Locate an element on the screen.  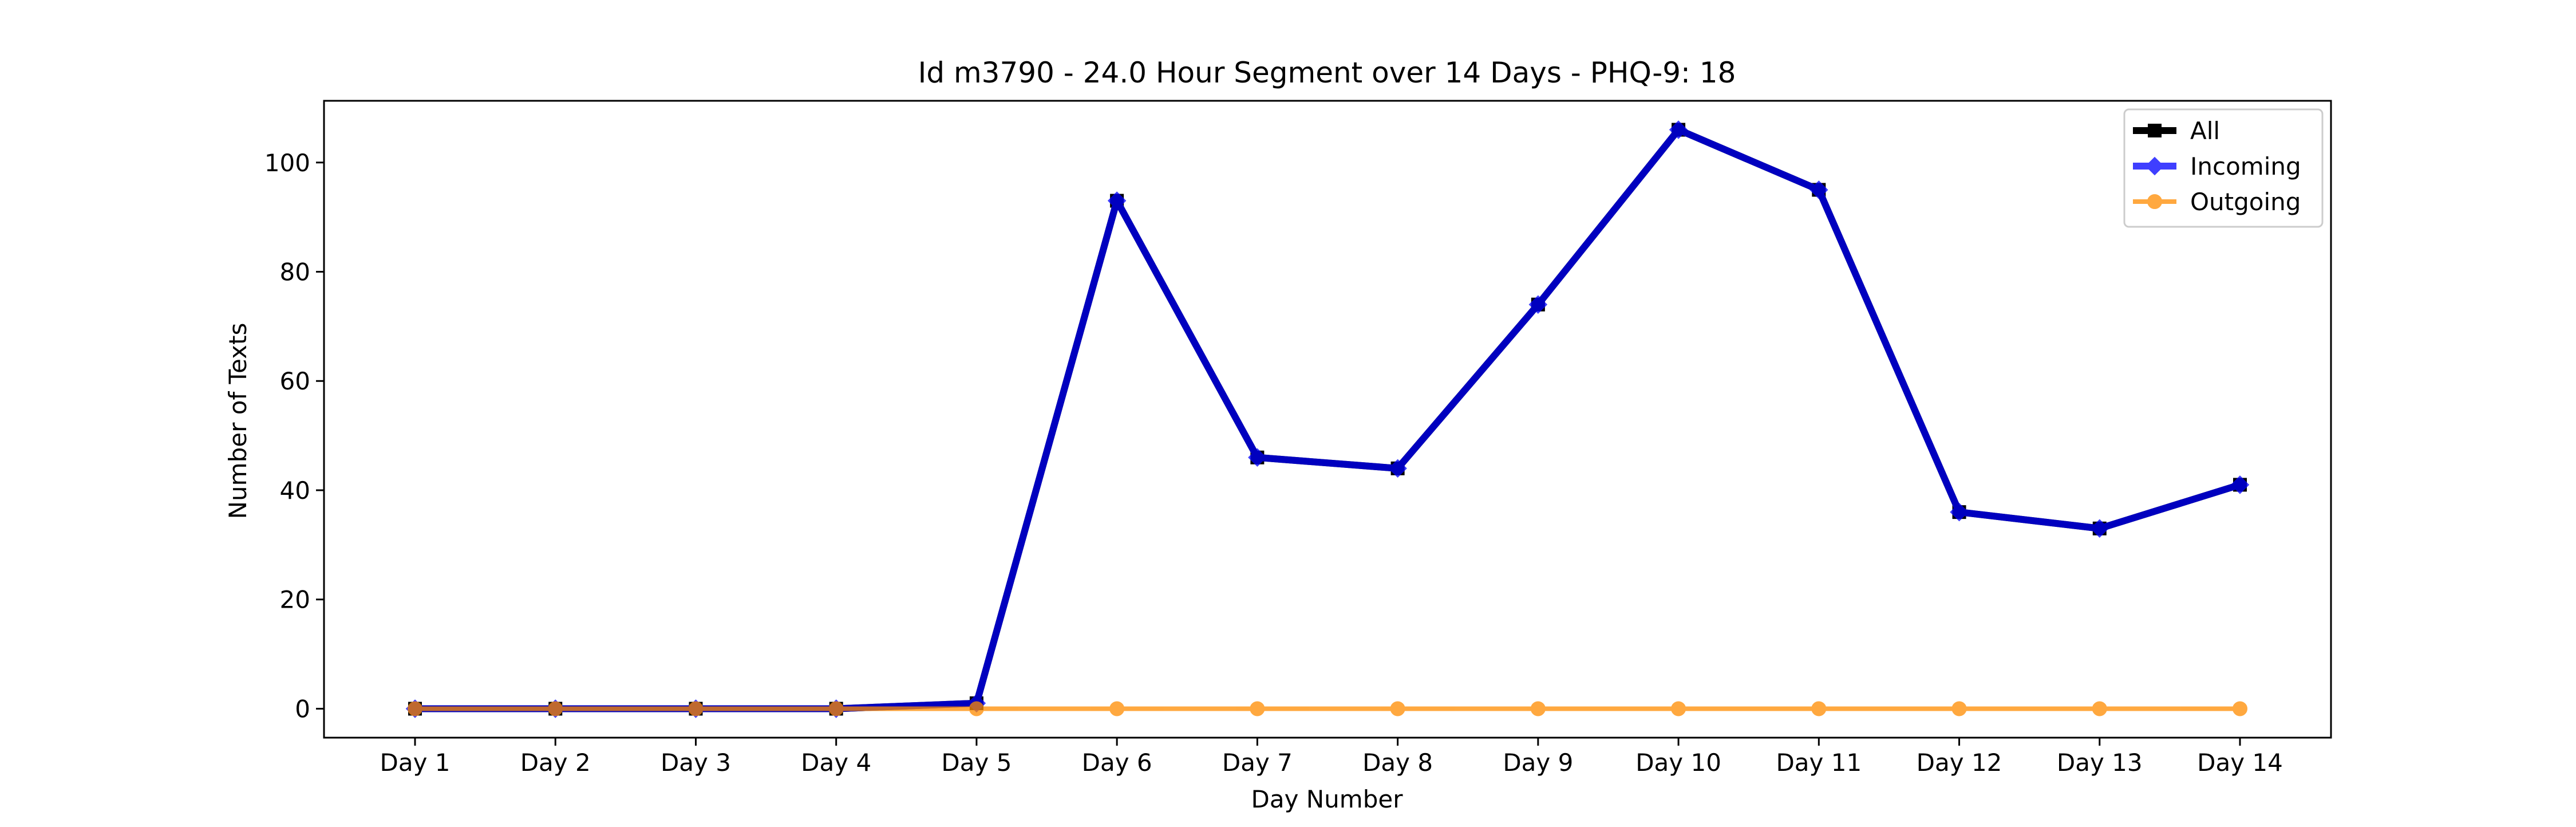
legend: All Incoming Outgoing is located at coordinates (2223, 168).